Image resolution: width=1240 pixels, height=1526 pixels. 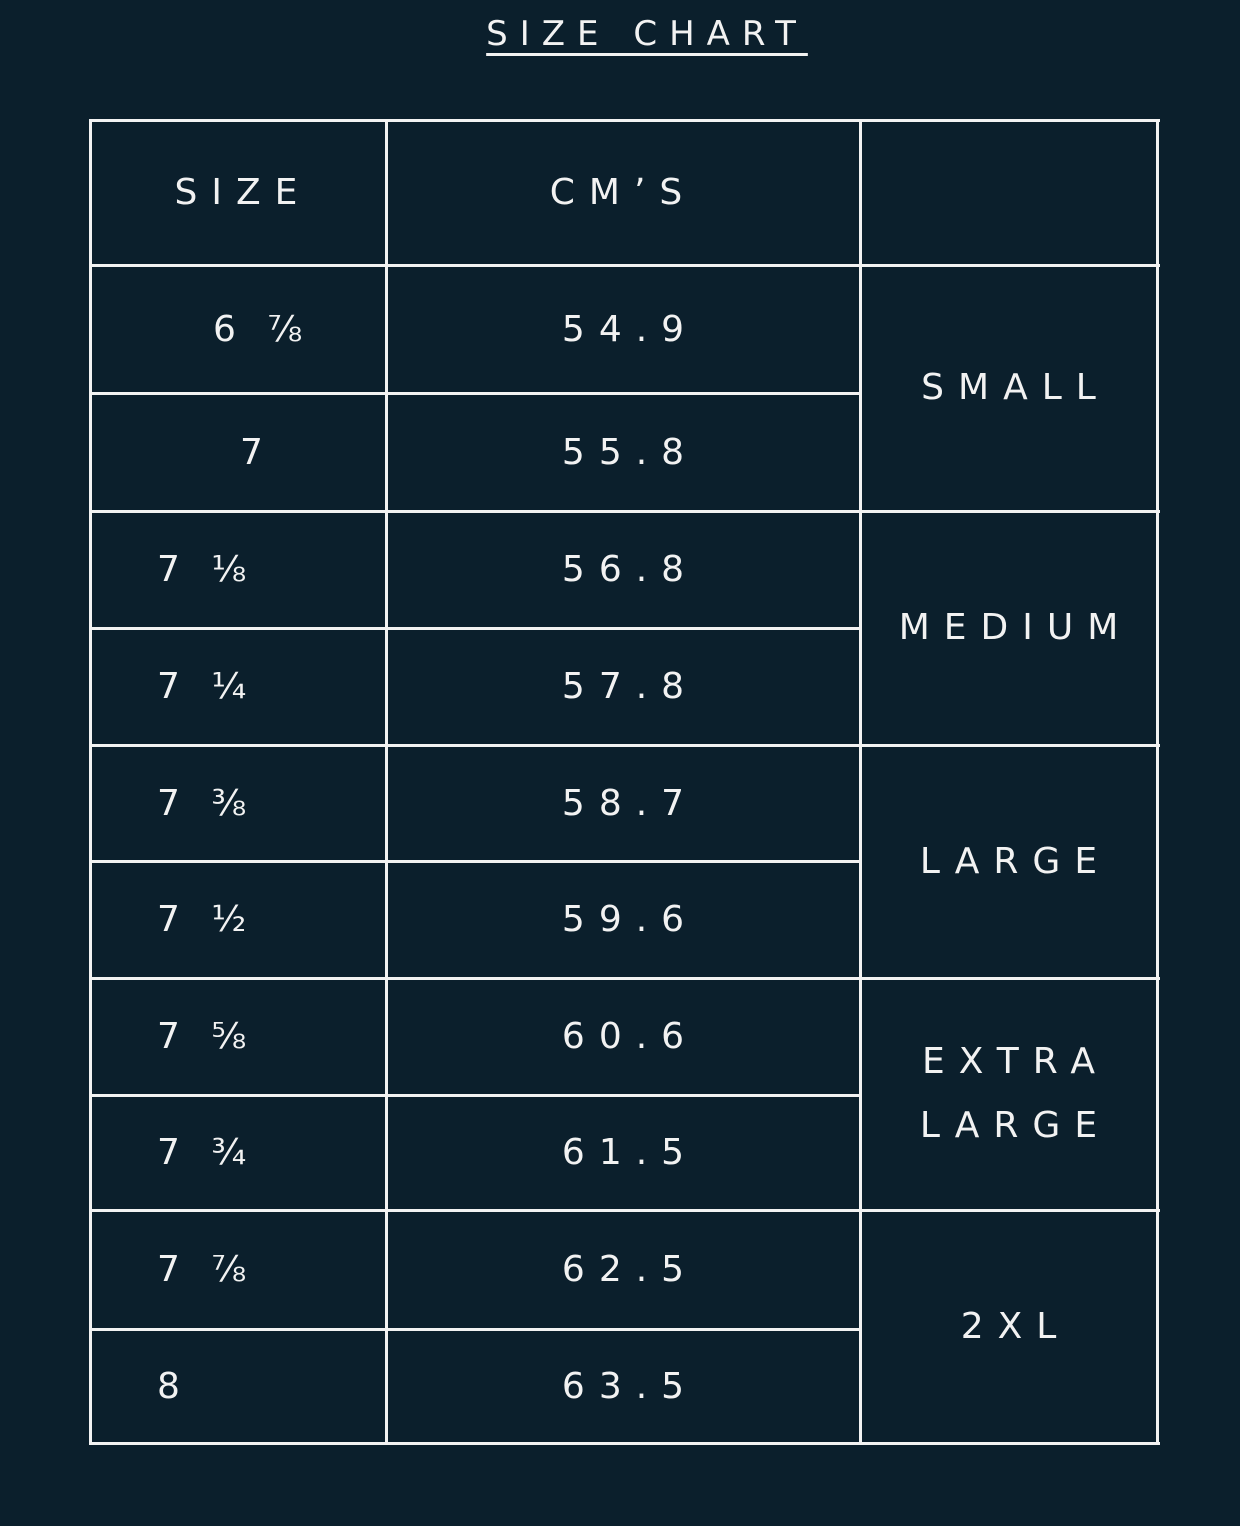 What do you see at coordinates (263, 329) in the screenshot?
I see `size-cell: 6 ⅞` at bounding box center [263, 329].